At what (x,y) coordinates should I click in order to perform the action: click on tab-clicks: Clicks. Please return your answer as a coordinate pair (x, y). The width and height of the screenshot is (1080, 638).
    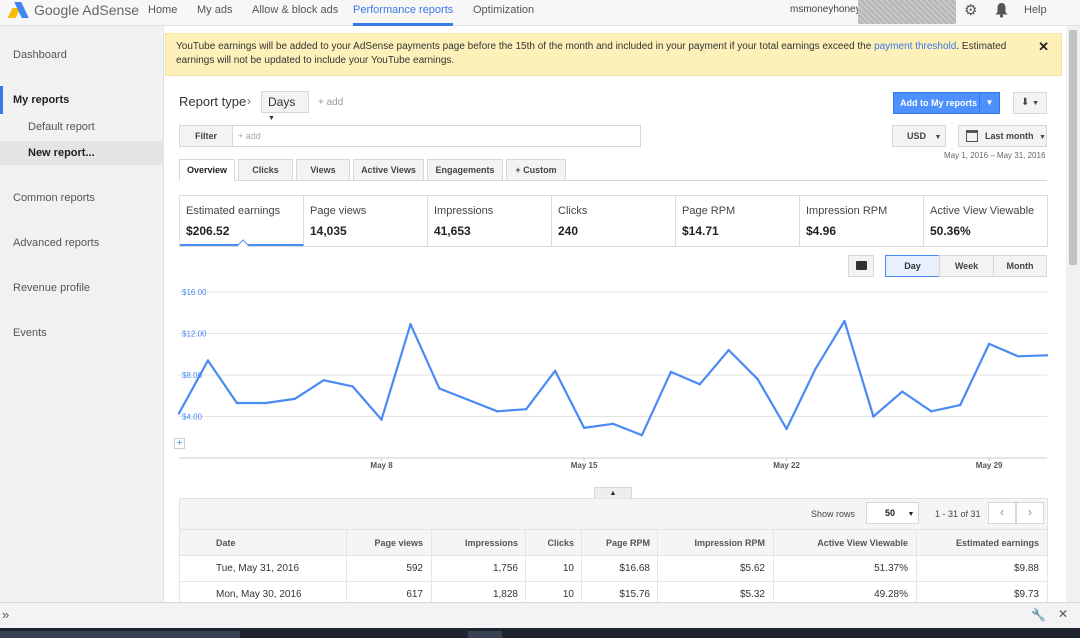
    Looking at the image, I should click on (265, 170).